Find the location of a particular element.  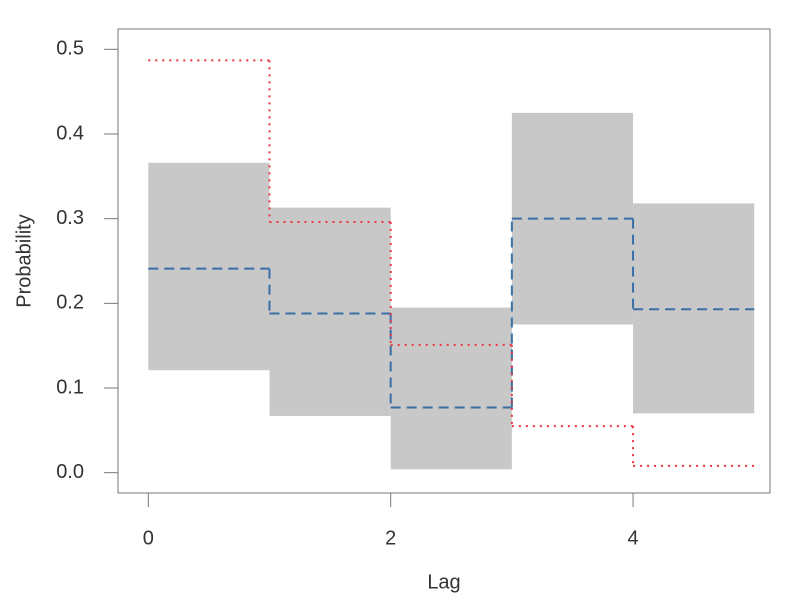

y-tick-label: 0.0 is located at coordinates (70, 472).